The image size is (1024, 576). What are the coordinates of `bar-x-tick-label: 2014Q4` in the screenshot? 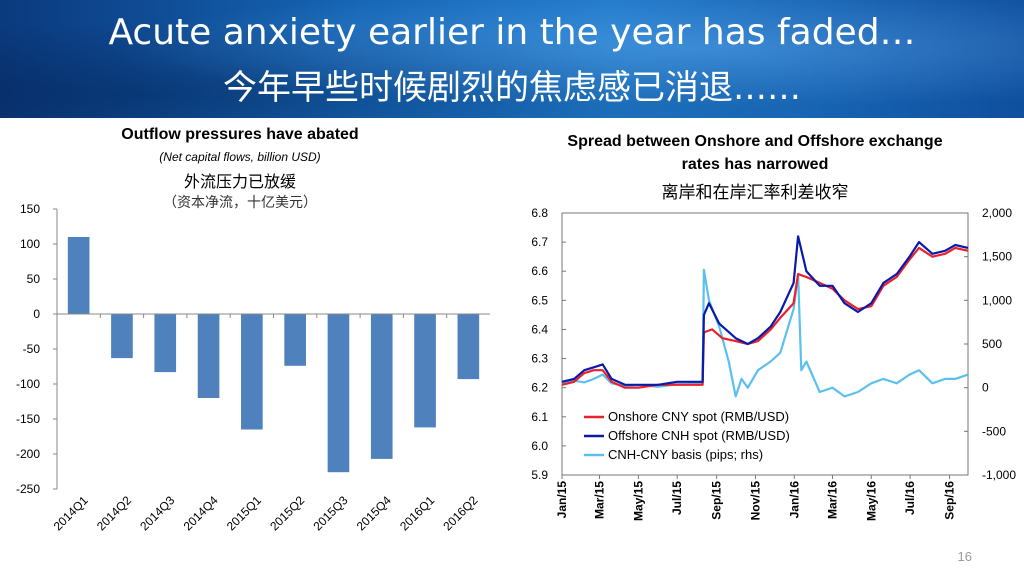 It's located at (201, 513).